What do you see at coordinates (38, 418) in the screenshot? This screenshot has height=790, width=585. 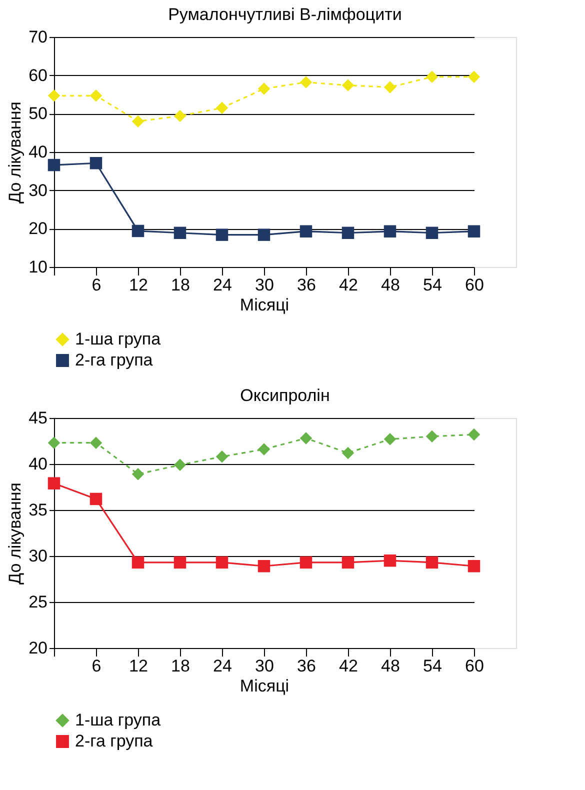 I see `y-tick-label: 45` at bounding box center [38, 418].